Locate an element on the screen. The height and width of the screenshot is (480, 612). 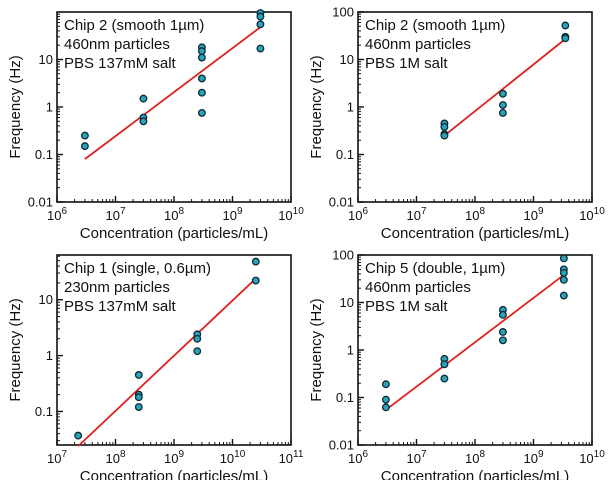
y-tick-label: 0.01 is located at coordinates (40, 202).